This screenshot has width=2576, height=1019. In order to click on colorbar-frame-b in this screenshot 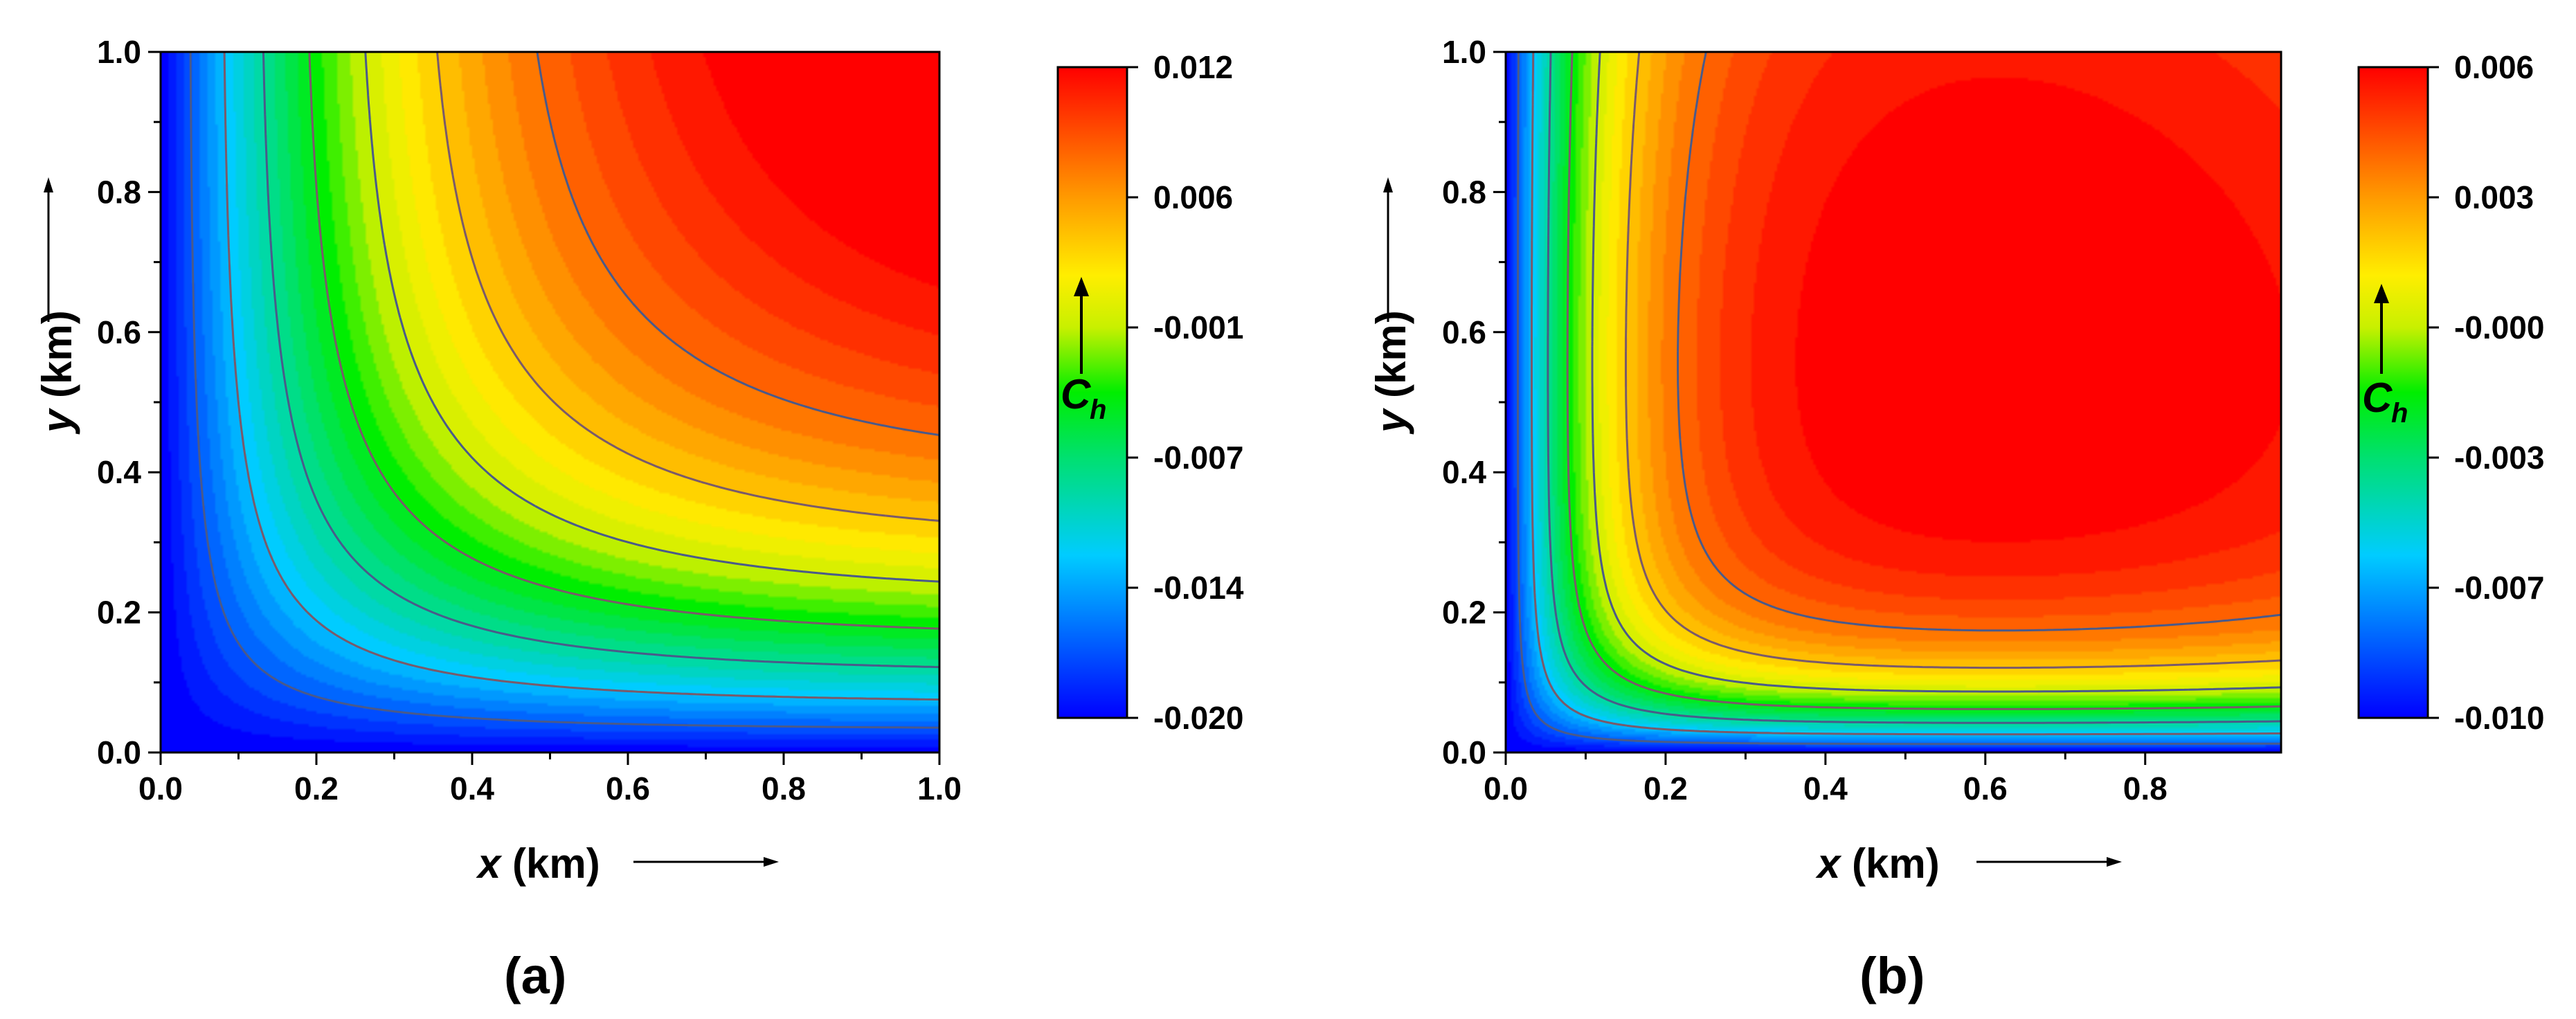, I will do `click(2393, 392)`.